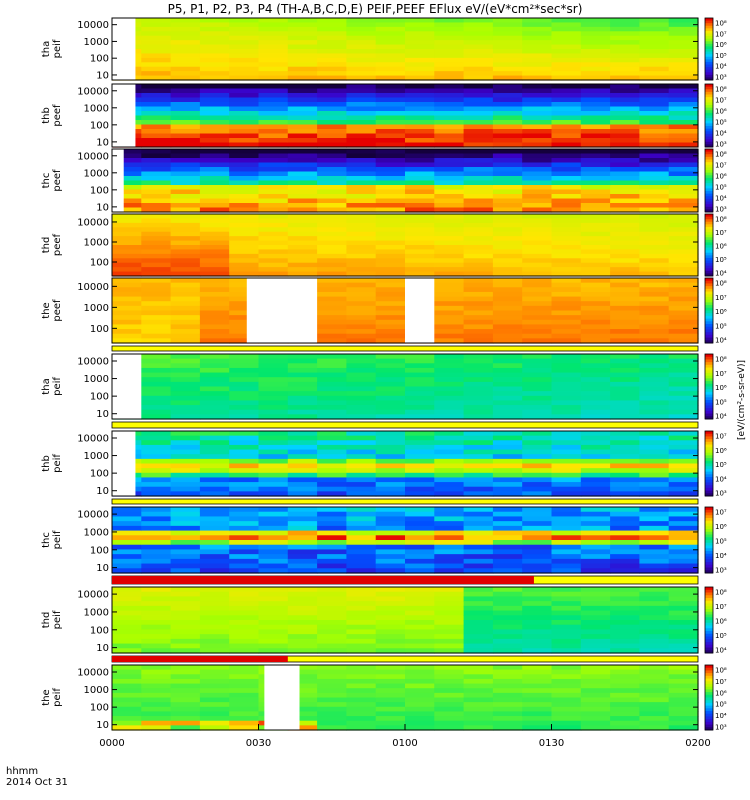 The image size is (750, 800). I want to click on y-tick-label: 100, so click(99, 125).